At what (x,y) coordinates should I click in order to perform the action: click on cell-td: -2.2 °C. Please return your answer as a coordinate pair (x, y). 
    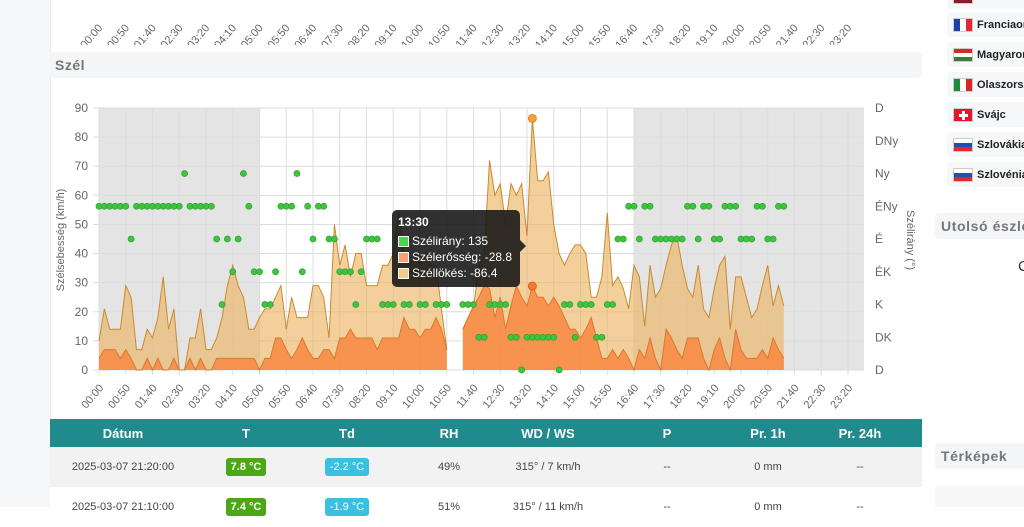
    Looking at the image, I should click on (347, 467).